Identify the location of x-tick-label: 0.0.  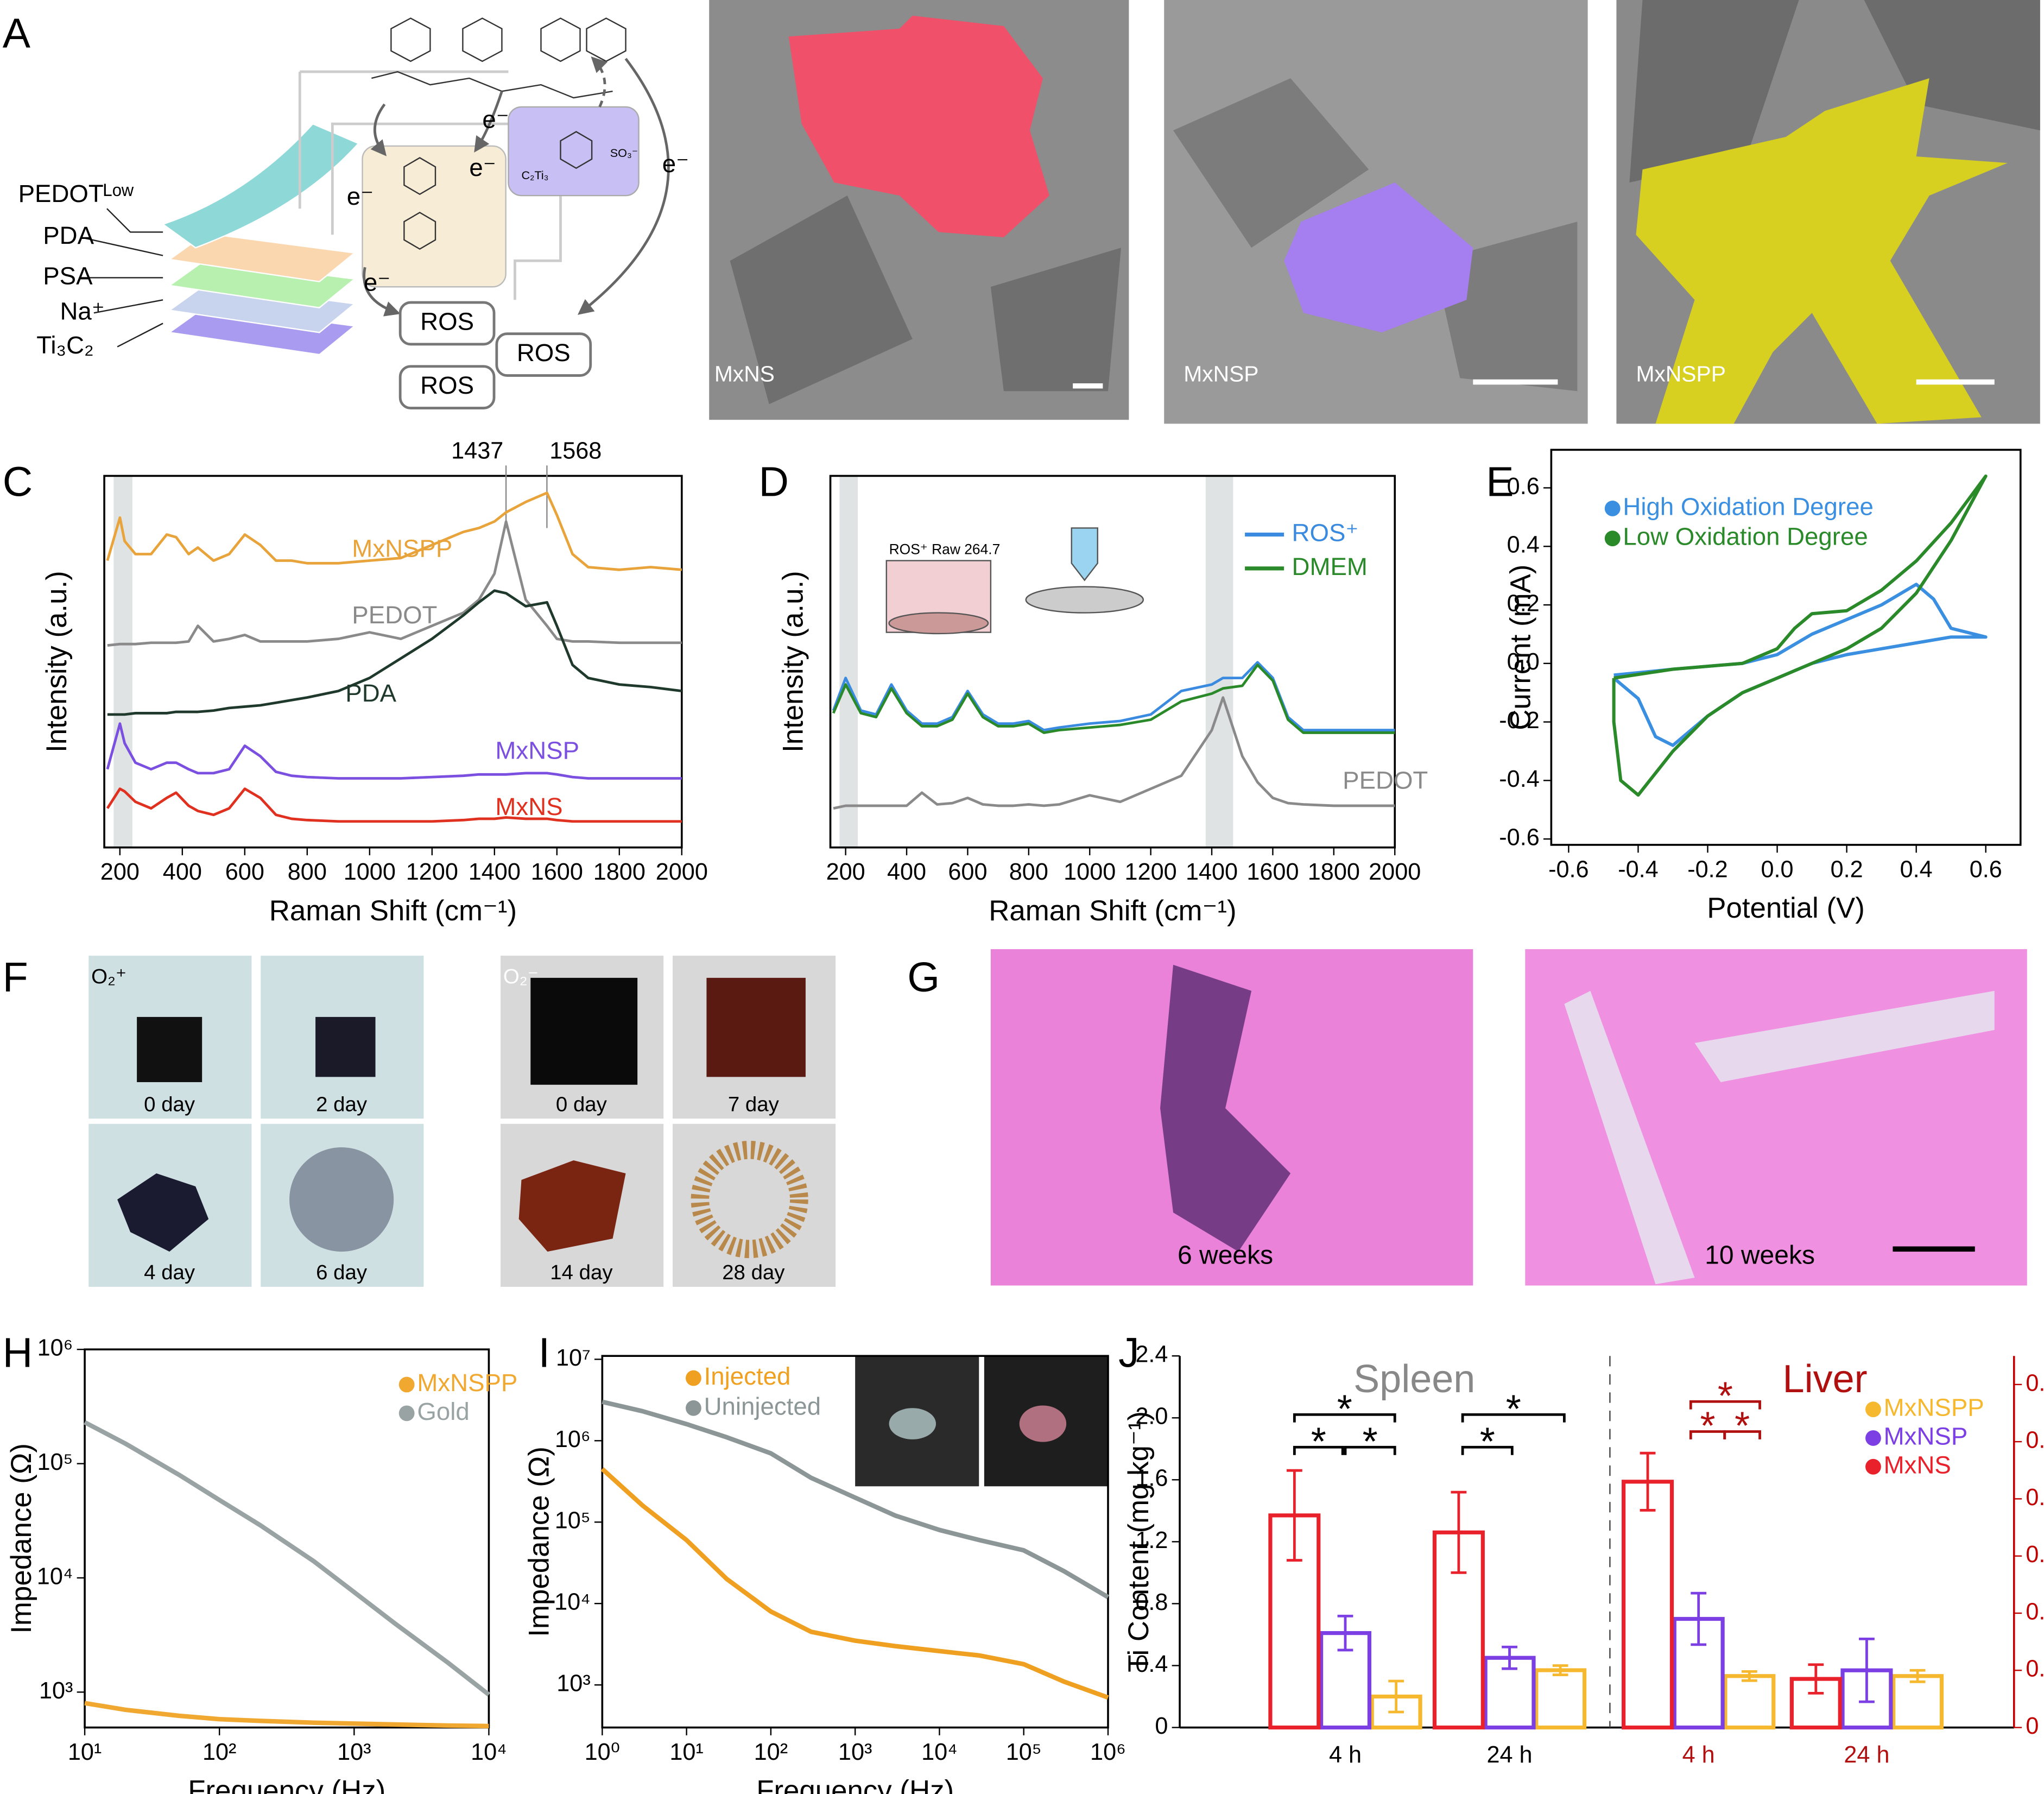
(1778, 869).